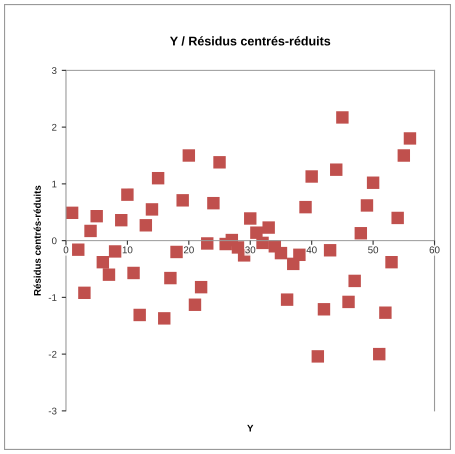 The height and width of the screenshot is (454, 455). I want to click on chart-title: Y / Résidus centrés-réduits, so click(250, 41).